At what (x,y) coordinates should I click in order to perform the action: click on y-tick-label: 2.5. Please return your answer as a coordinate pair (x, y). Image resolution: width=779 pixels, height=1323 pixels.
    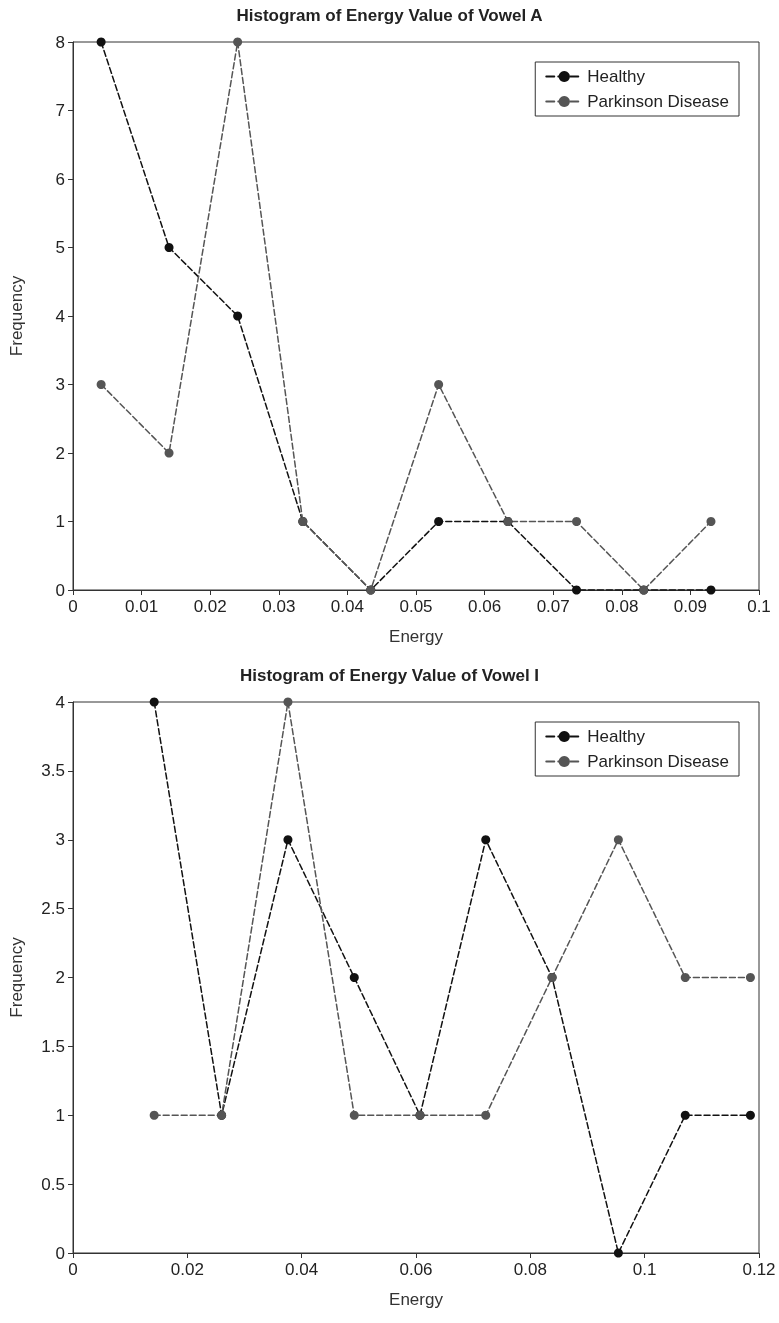
    Looking at the image, I should click on (53, 909).